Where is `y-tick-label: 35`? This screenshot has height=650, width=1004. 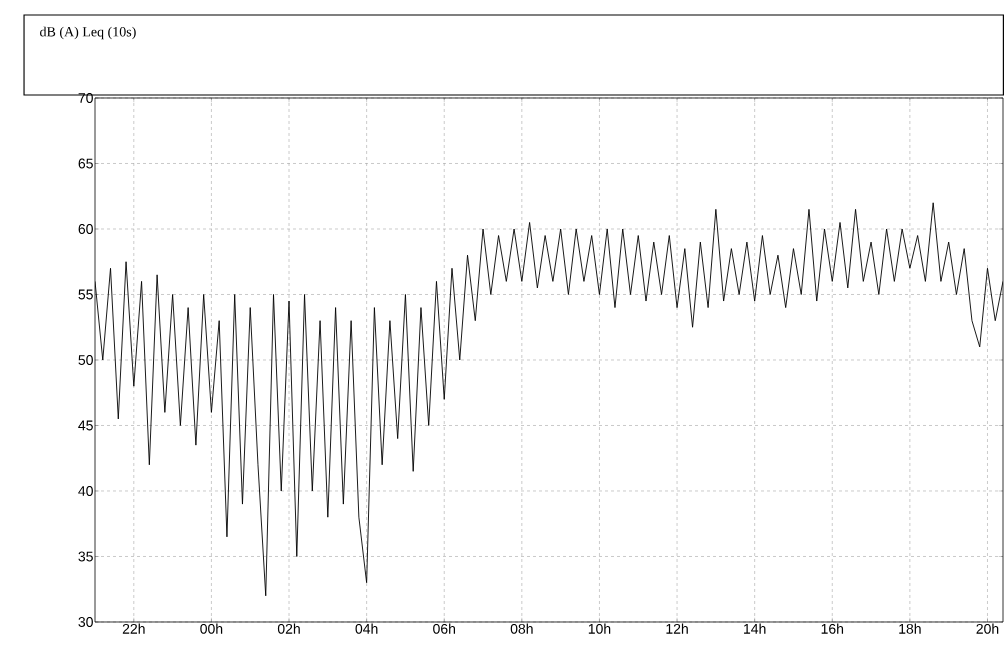
y-tick-label: 35 is located at coordinates (85, 556).